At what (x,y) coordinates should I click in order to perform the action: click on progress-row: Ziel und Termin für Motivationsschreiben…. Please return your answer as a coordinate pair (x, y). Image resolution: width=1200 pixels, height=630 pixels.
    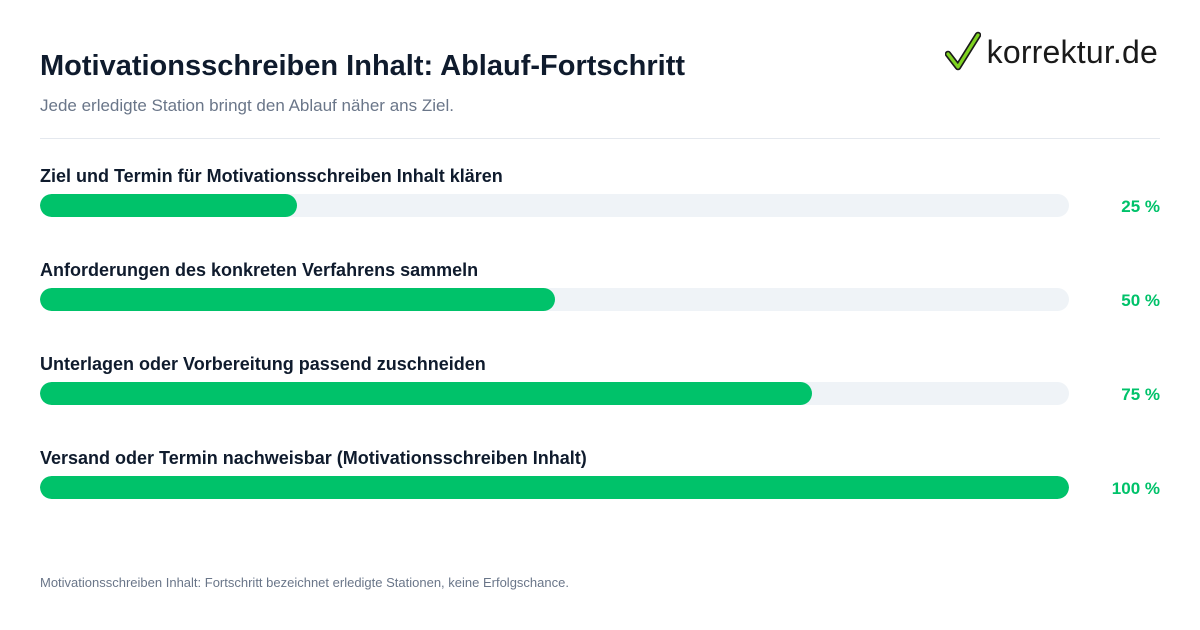
    Looking at the image, I should click on (600, 213).